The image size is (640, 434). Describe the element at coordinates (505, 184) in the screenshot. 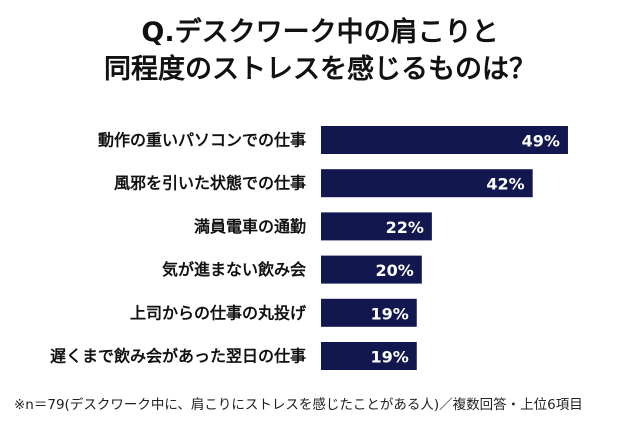

I see `bar-value-label: 42%` at that location.